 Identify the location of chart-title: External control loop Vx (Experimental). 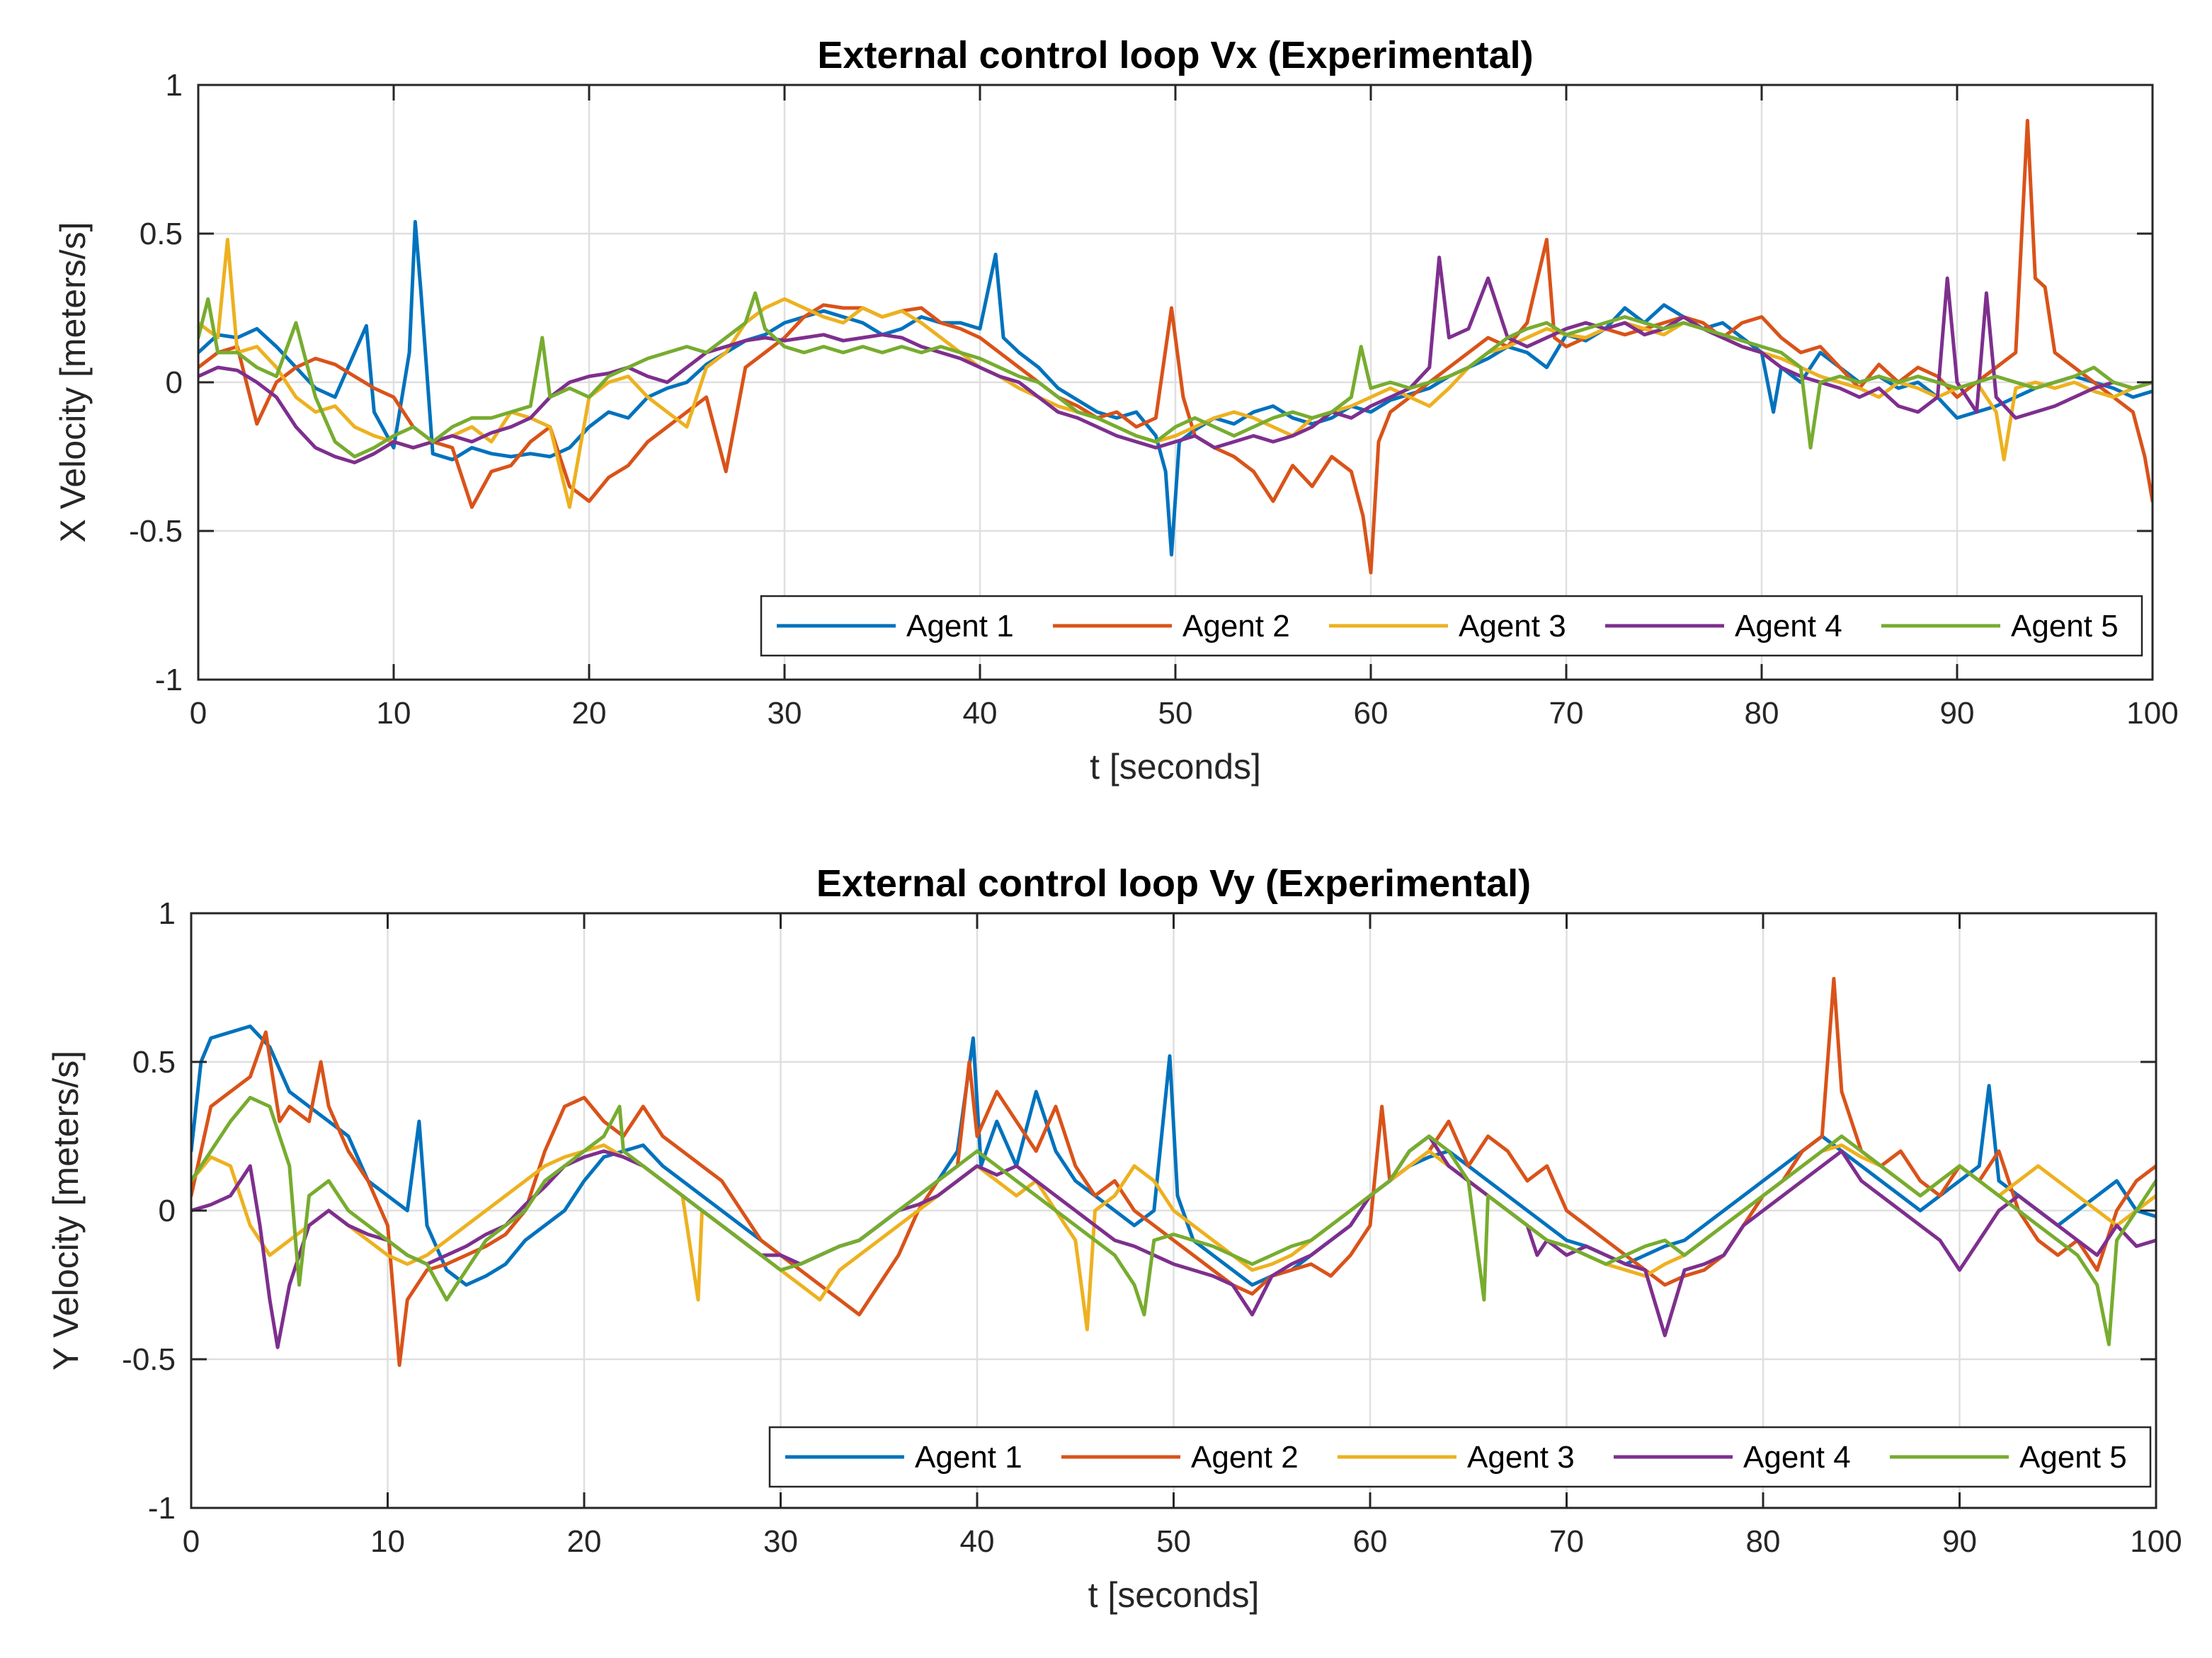
(1175, 55).